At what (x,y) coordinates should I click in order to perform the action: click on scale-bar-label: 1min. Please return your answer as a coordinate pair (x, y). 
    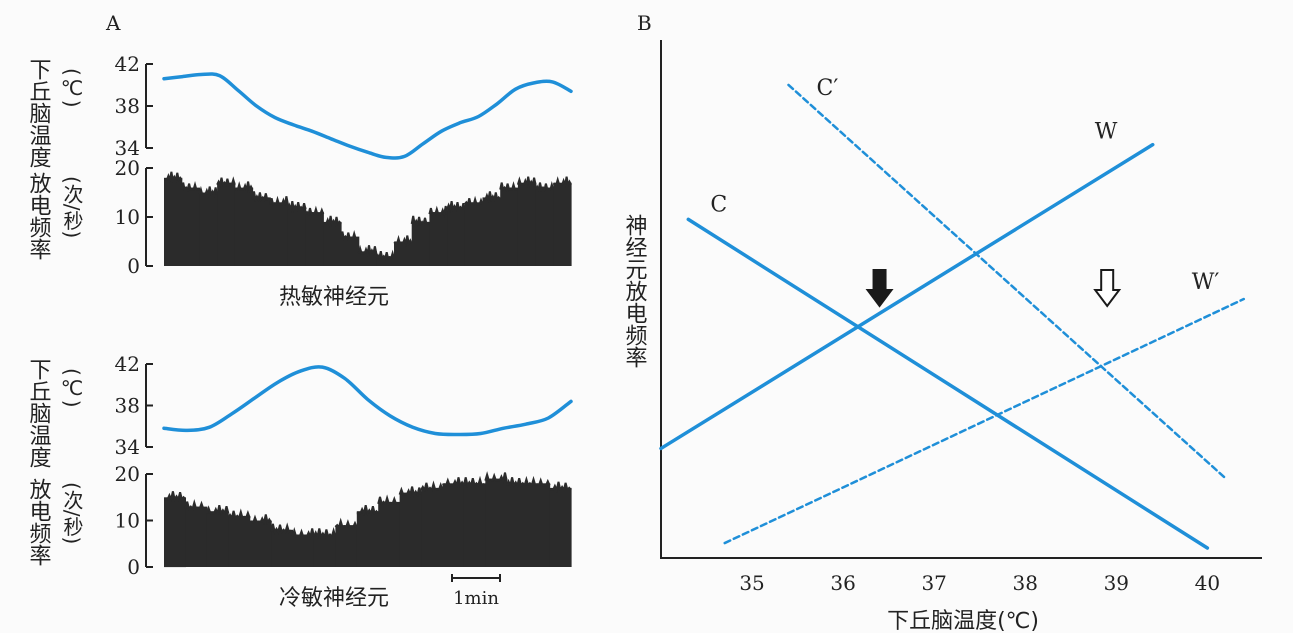
    Looking at the image, I should click on (476, 598).